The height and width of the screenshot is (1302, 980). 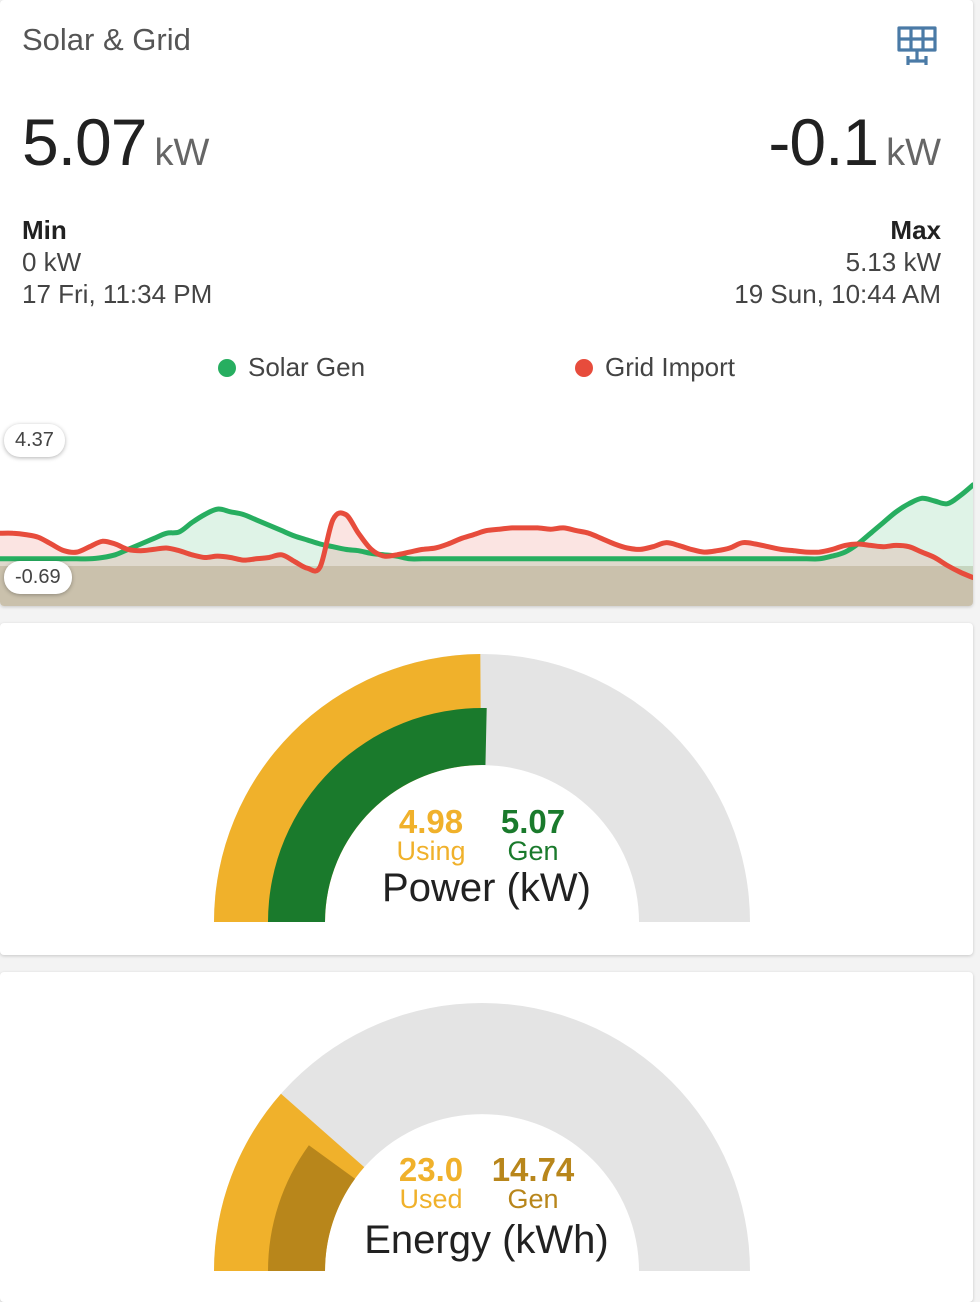 What do you see at coordinates (117, 262) in the screenshot?
I see `min-stat: Min 0 kW 17 Fri, 11:34 PM` at bounding box center [117, 262].